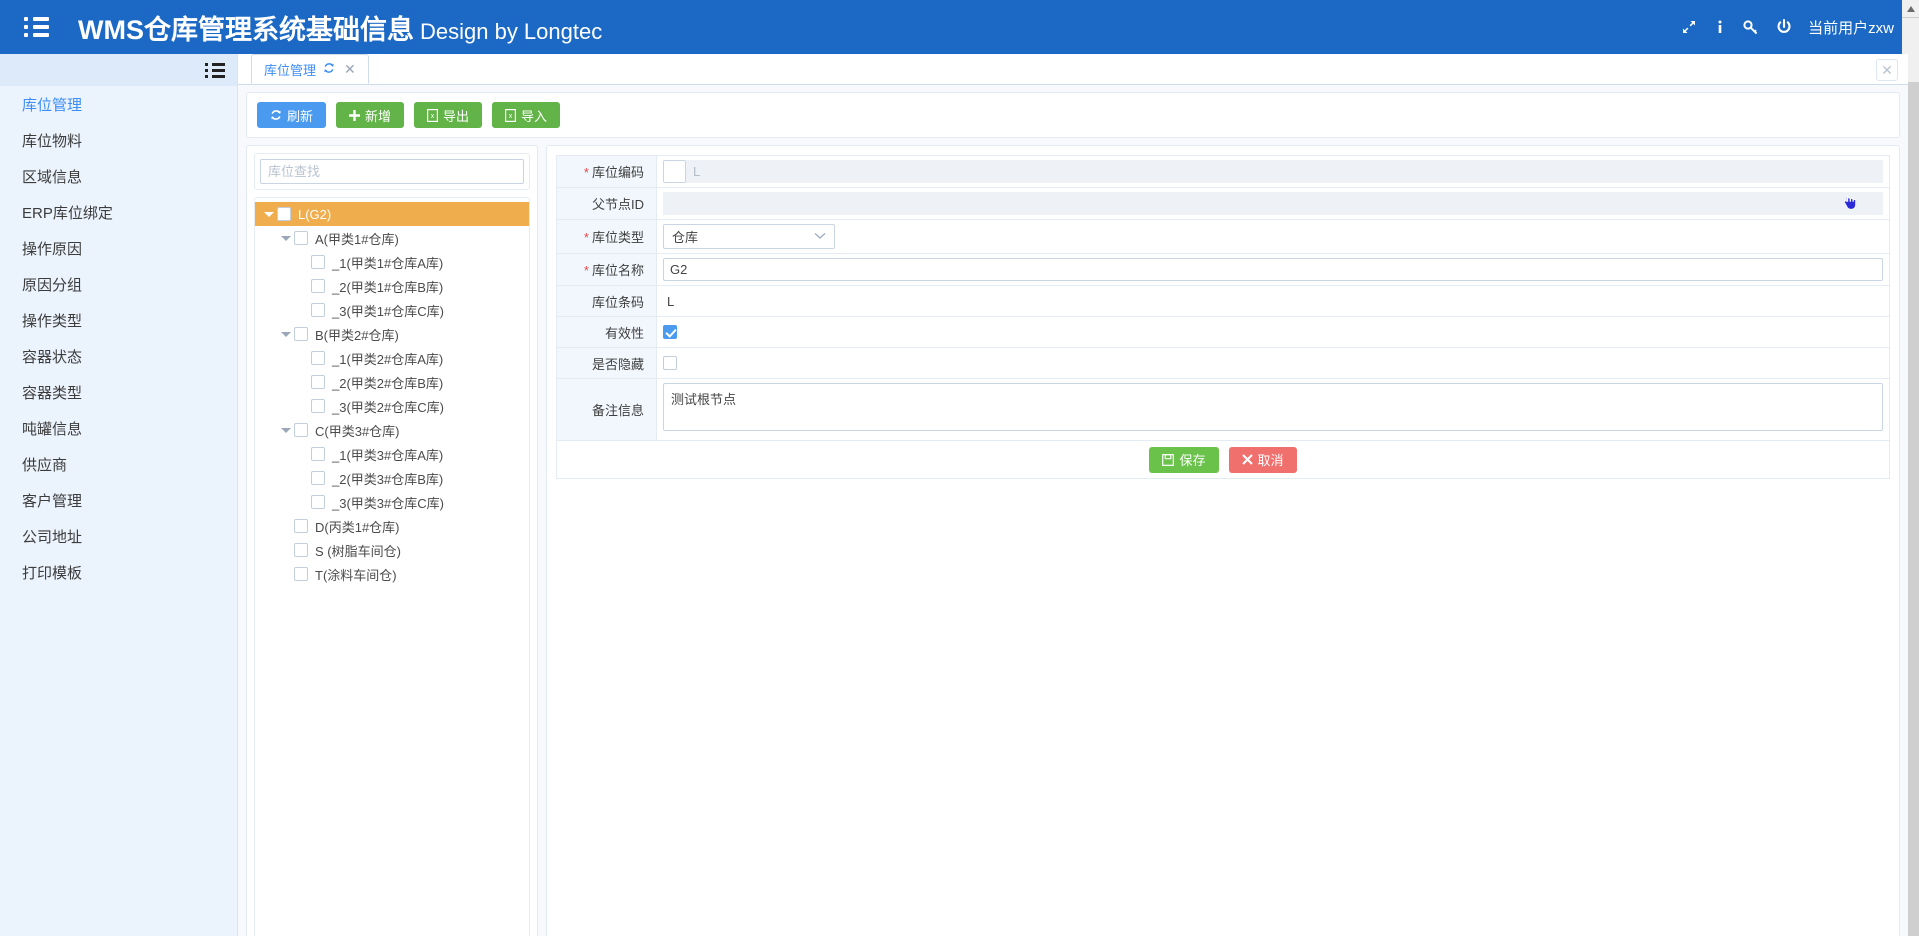  I want to click on tree-node-label: _2(甲类1#仓库B库), so click(388, 287).